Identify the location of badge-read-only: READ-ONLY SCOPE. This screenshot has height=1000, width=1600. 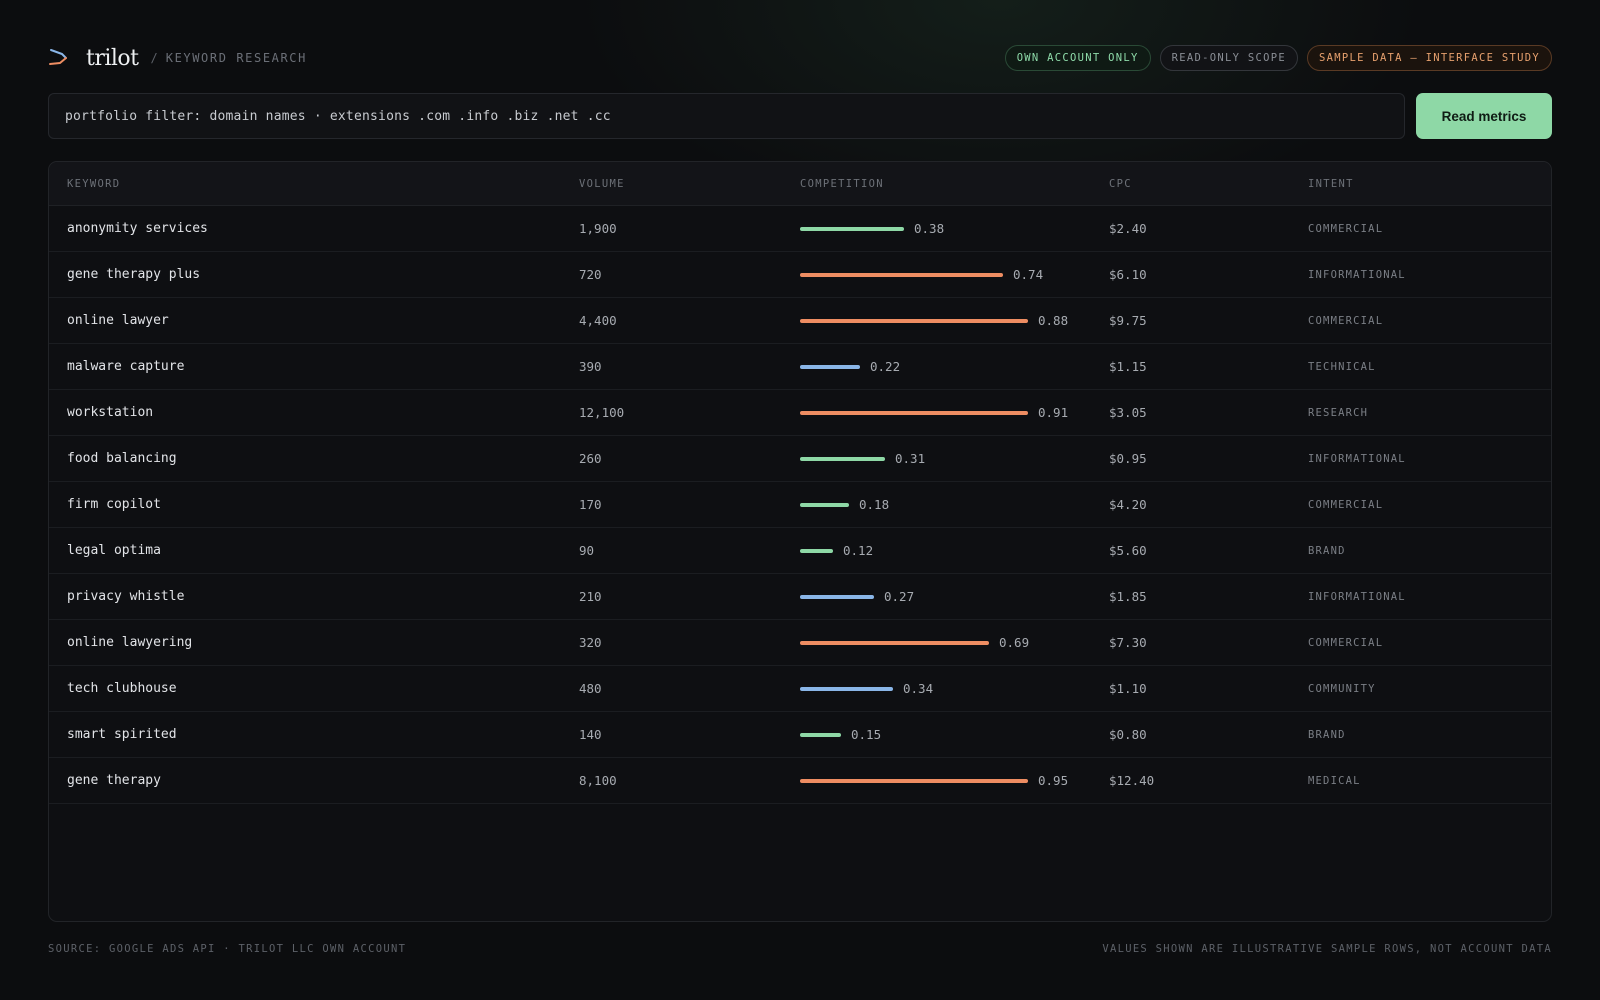
(1228, 58).